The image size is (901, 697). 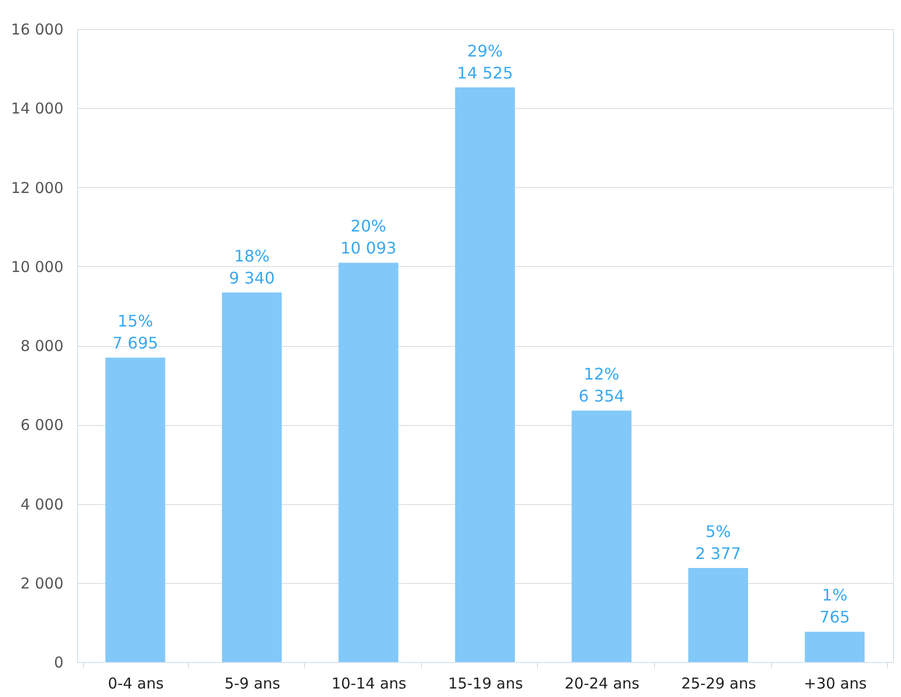 What do you see at coordinates (601, 385) in the screenshot?
I see `data-label: 12% 6 354` at bounding box center [601, 385].